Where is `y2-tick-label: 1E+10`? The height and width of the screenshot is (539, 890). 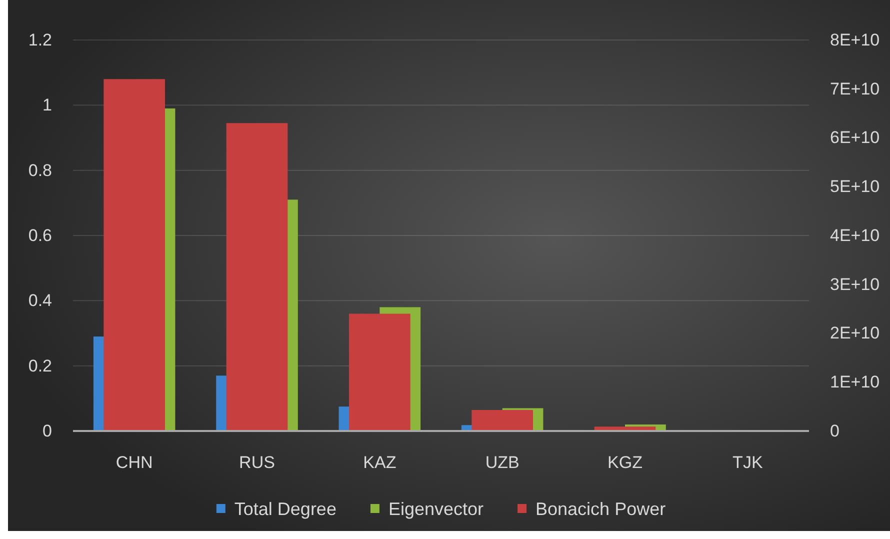 y2-tick-label: 1E+10 is located at coordinates (855, 382).